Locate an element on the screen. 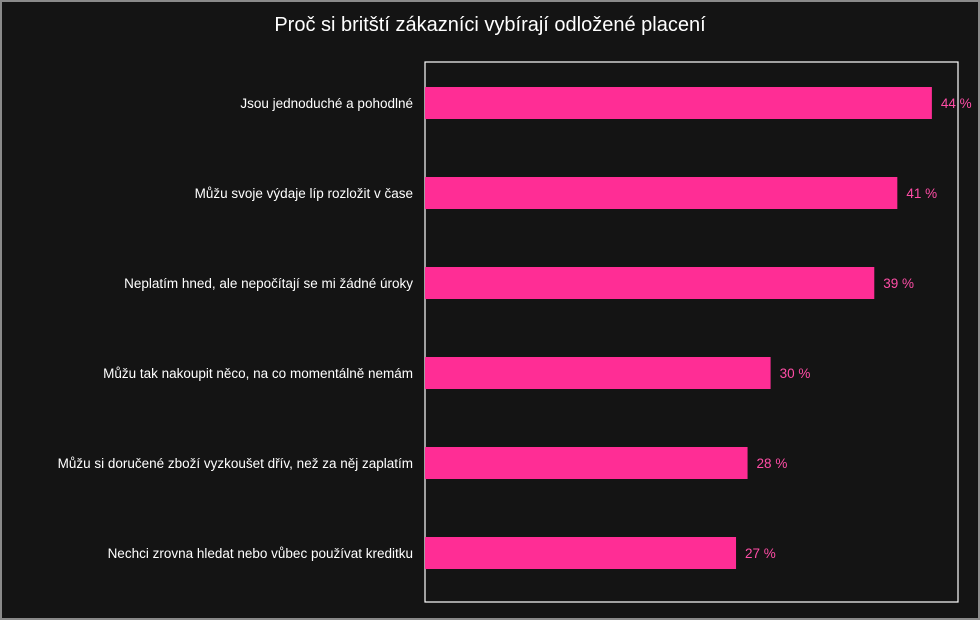 This screenshot has width=980, height=620. value-label-4: 28 % is located at coordinates (772, 463).